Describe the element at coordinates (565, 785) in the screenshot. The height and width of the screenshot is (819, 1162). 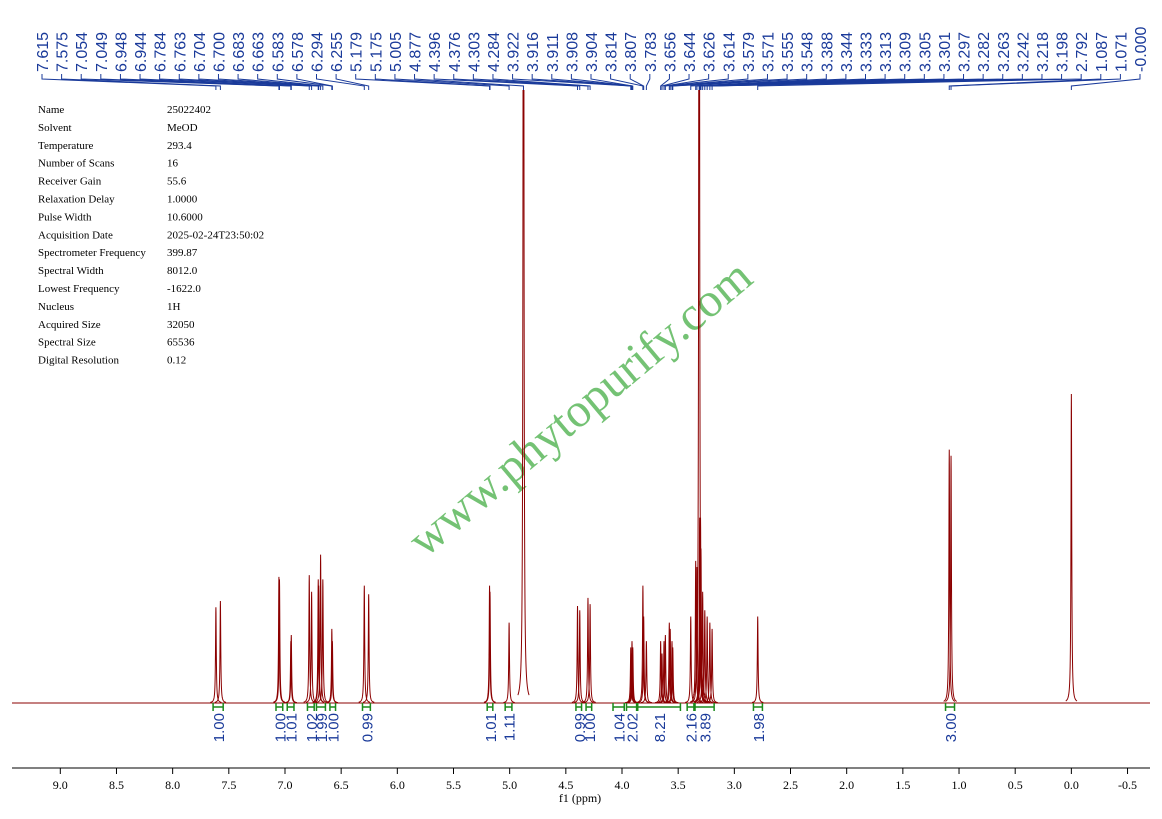
I see `x-tick-label: 4.5` at that location.